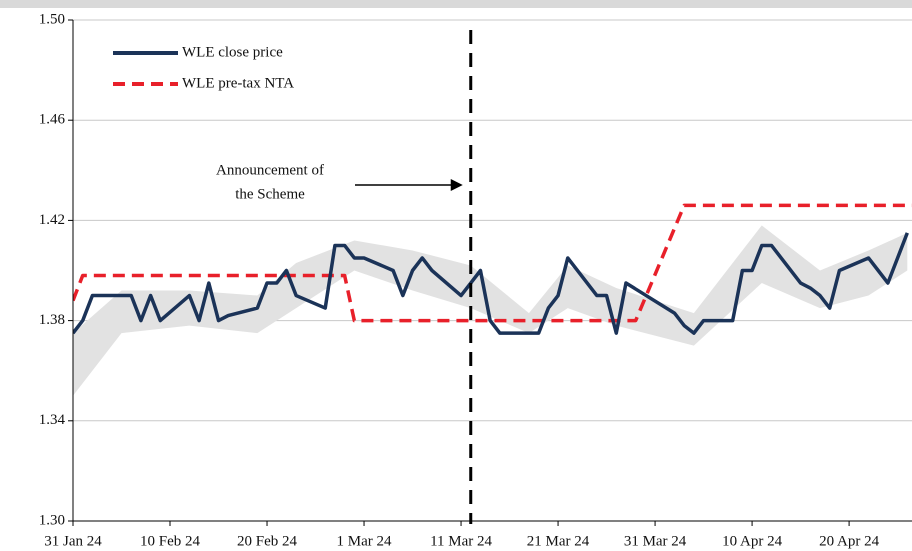 The width and height of the screenshot is (912, 551). Describe the element at coordinates (238, 83) in the screenshot. I see `legend-label: WLE pre-tax NTA` at that location.